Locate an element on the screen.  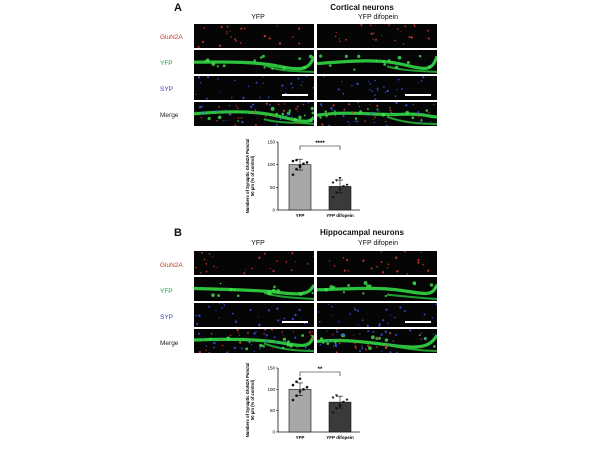
panel-b-row-merge: Merge is located at coordinates (169, 343).